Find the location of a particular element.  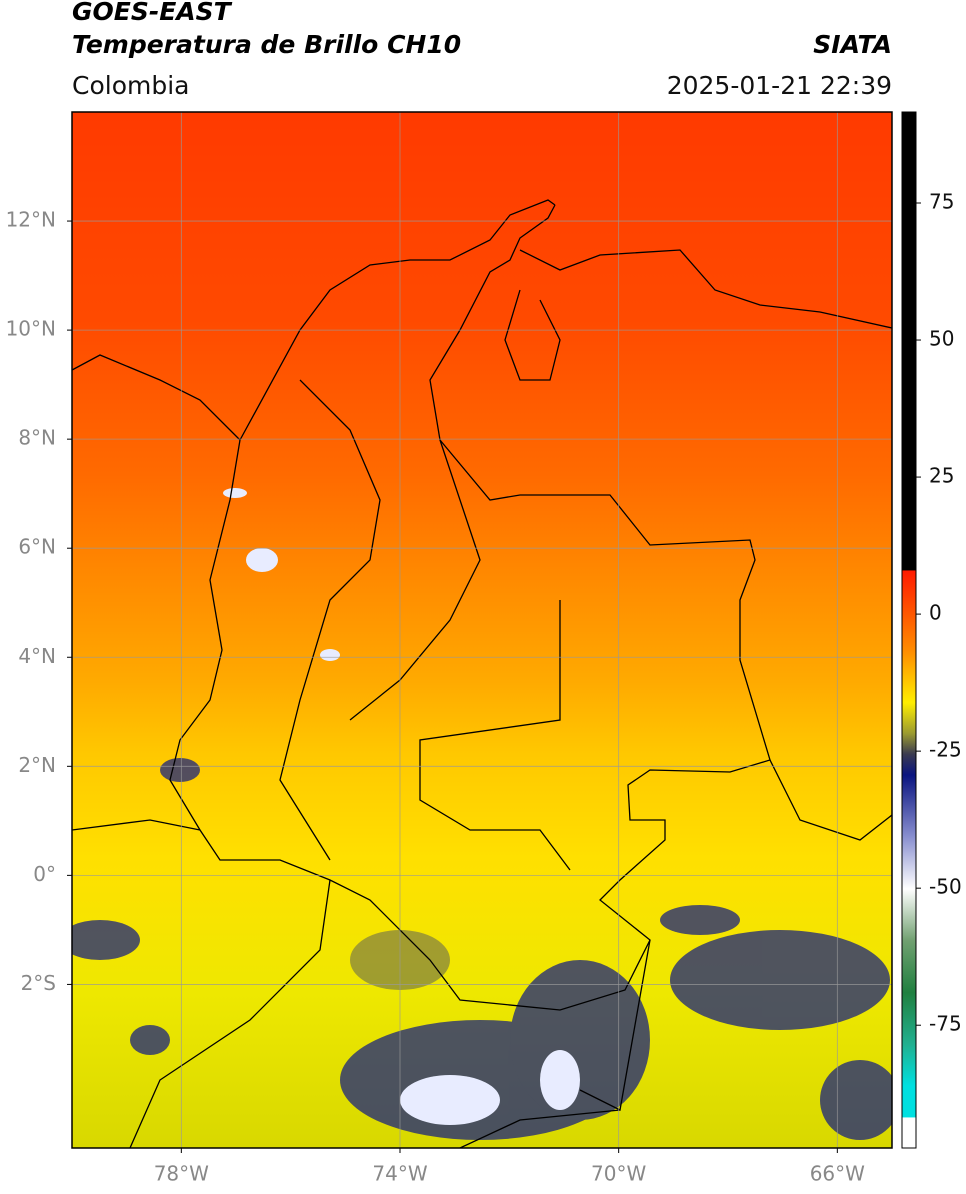

colorbar-tick-label: 0 is located at coordinates (935, 613).